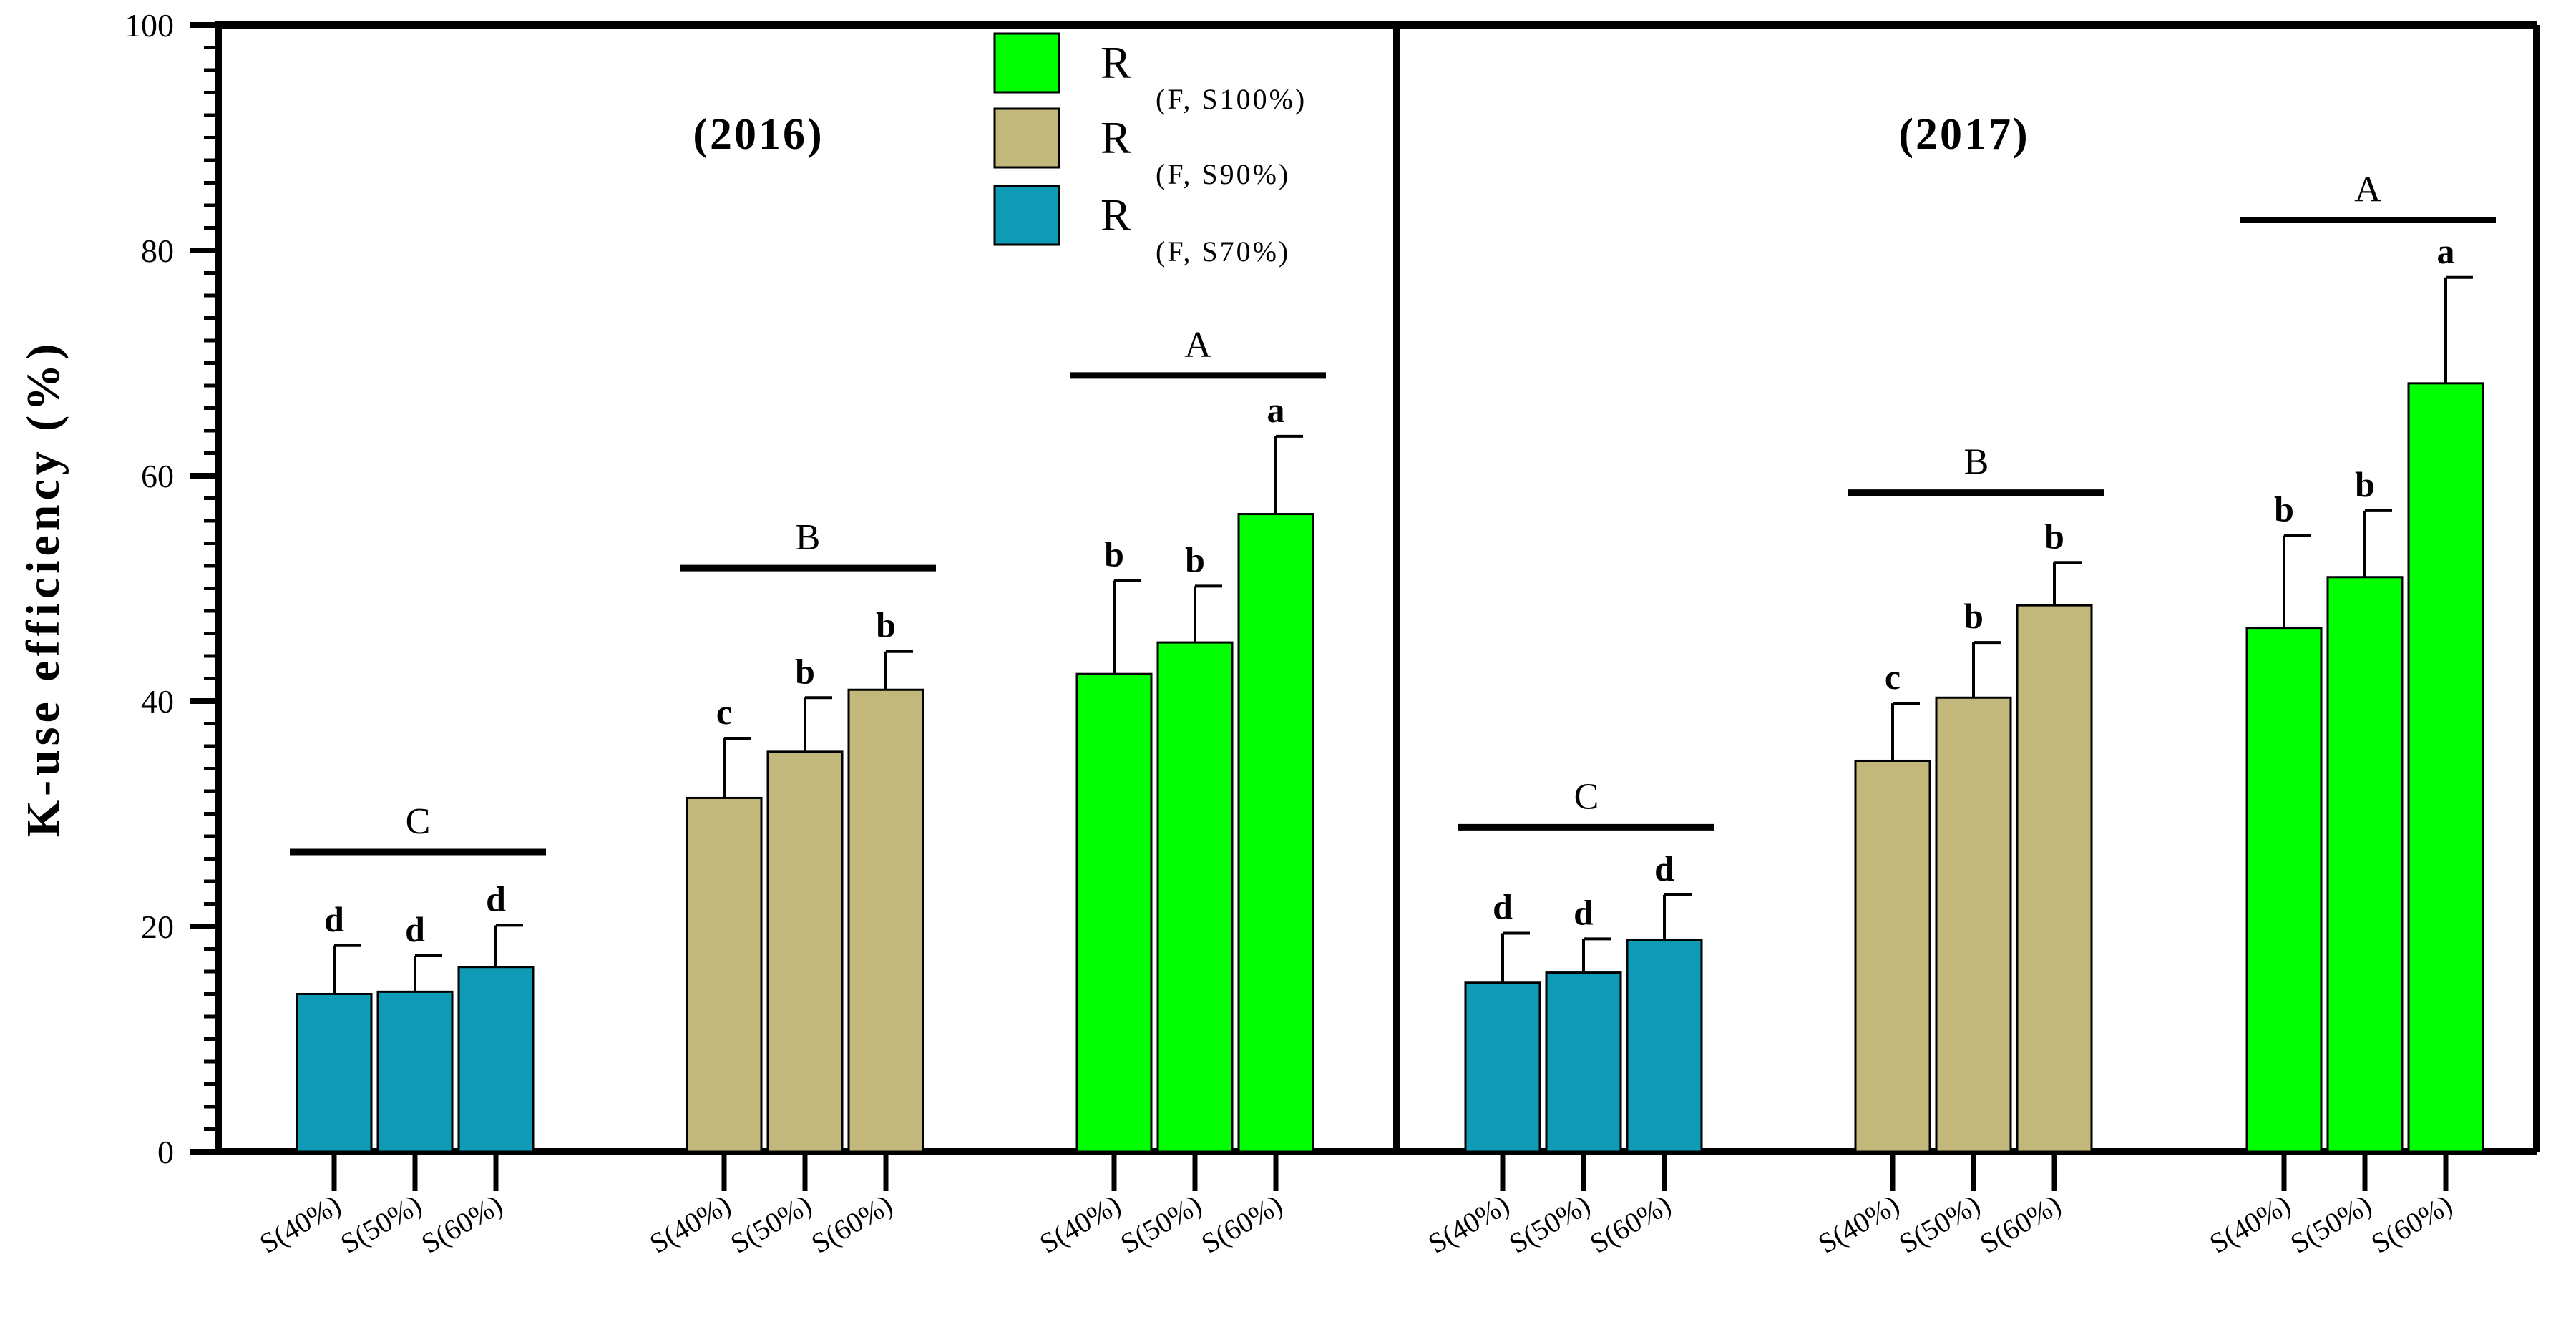  Describe the element at coordinates (1223, 174) in the screenshot. I see `legend-sublabel: (F, S90%)` at that location.